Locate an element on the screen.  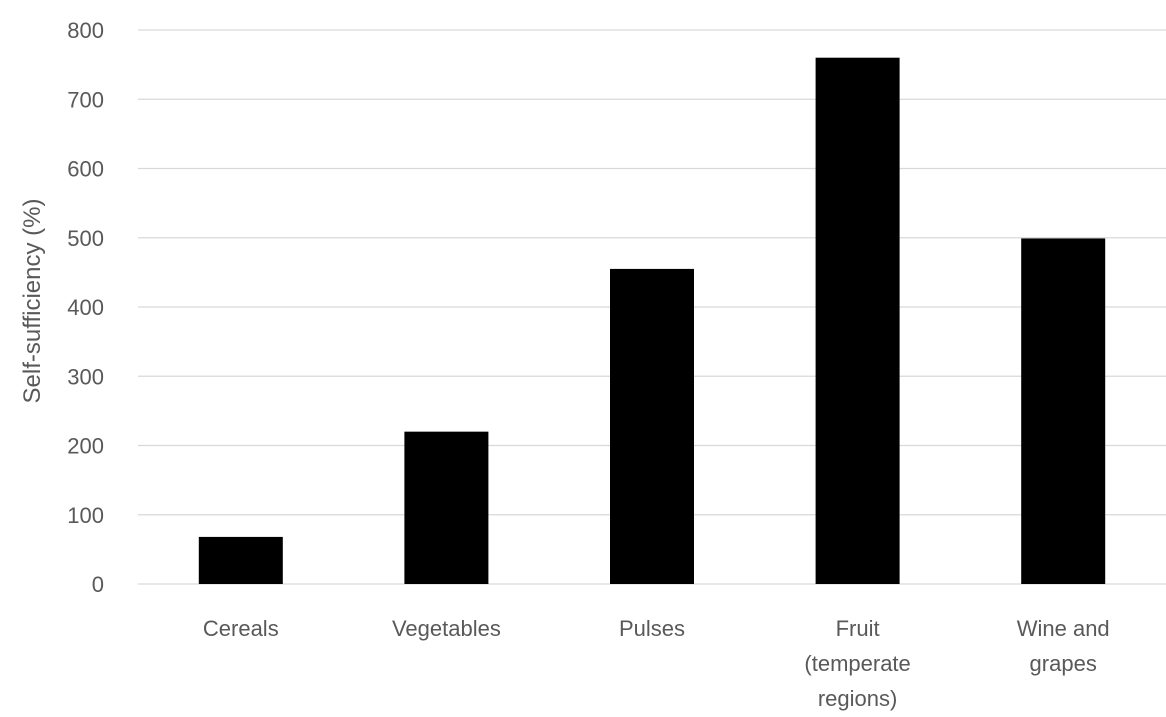
y-tick-label: 200 is located at coordinates (85, 446).